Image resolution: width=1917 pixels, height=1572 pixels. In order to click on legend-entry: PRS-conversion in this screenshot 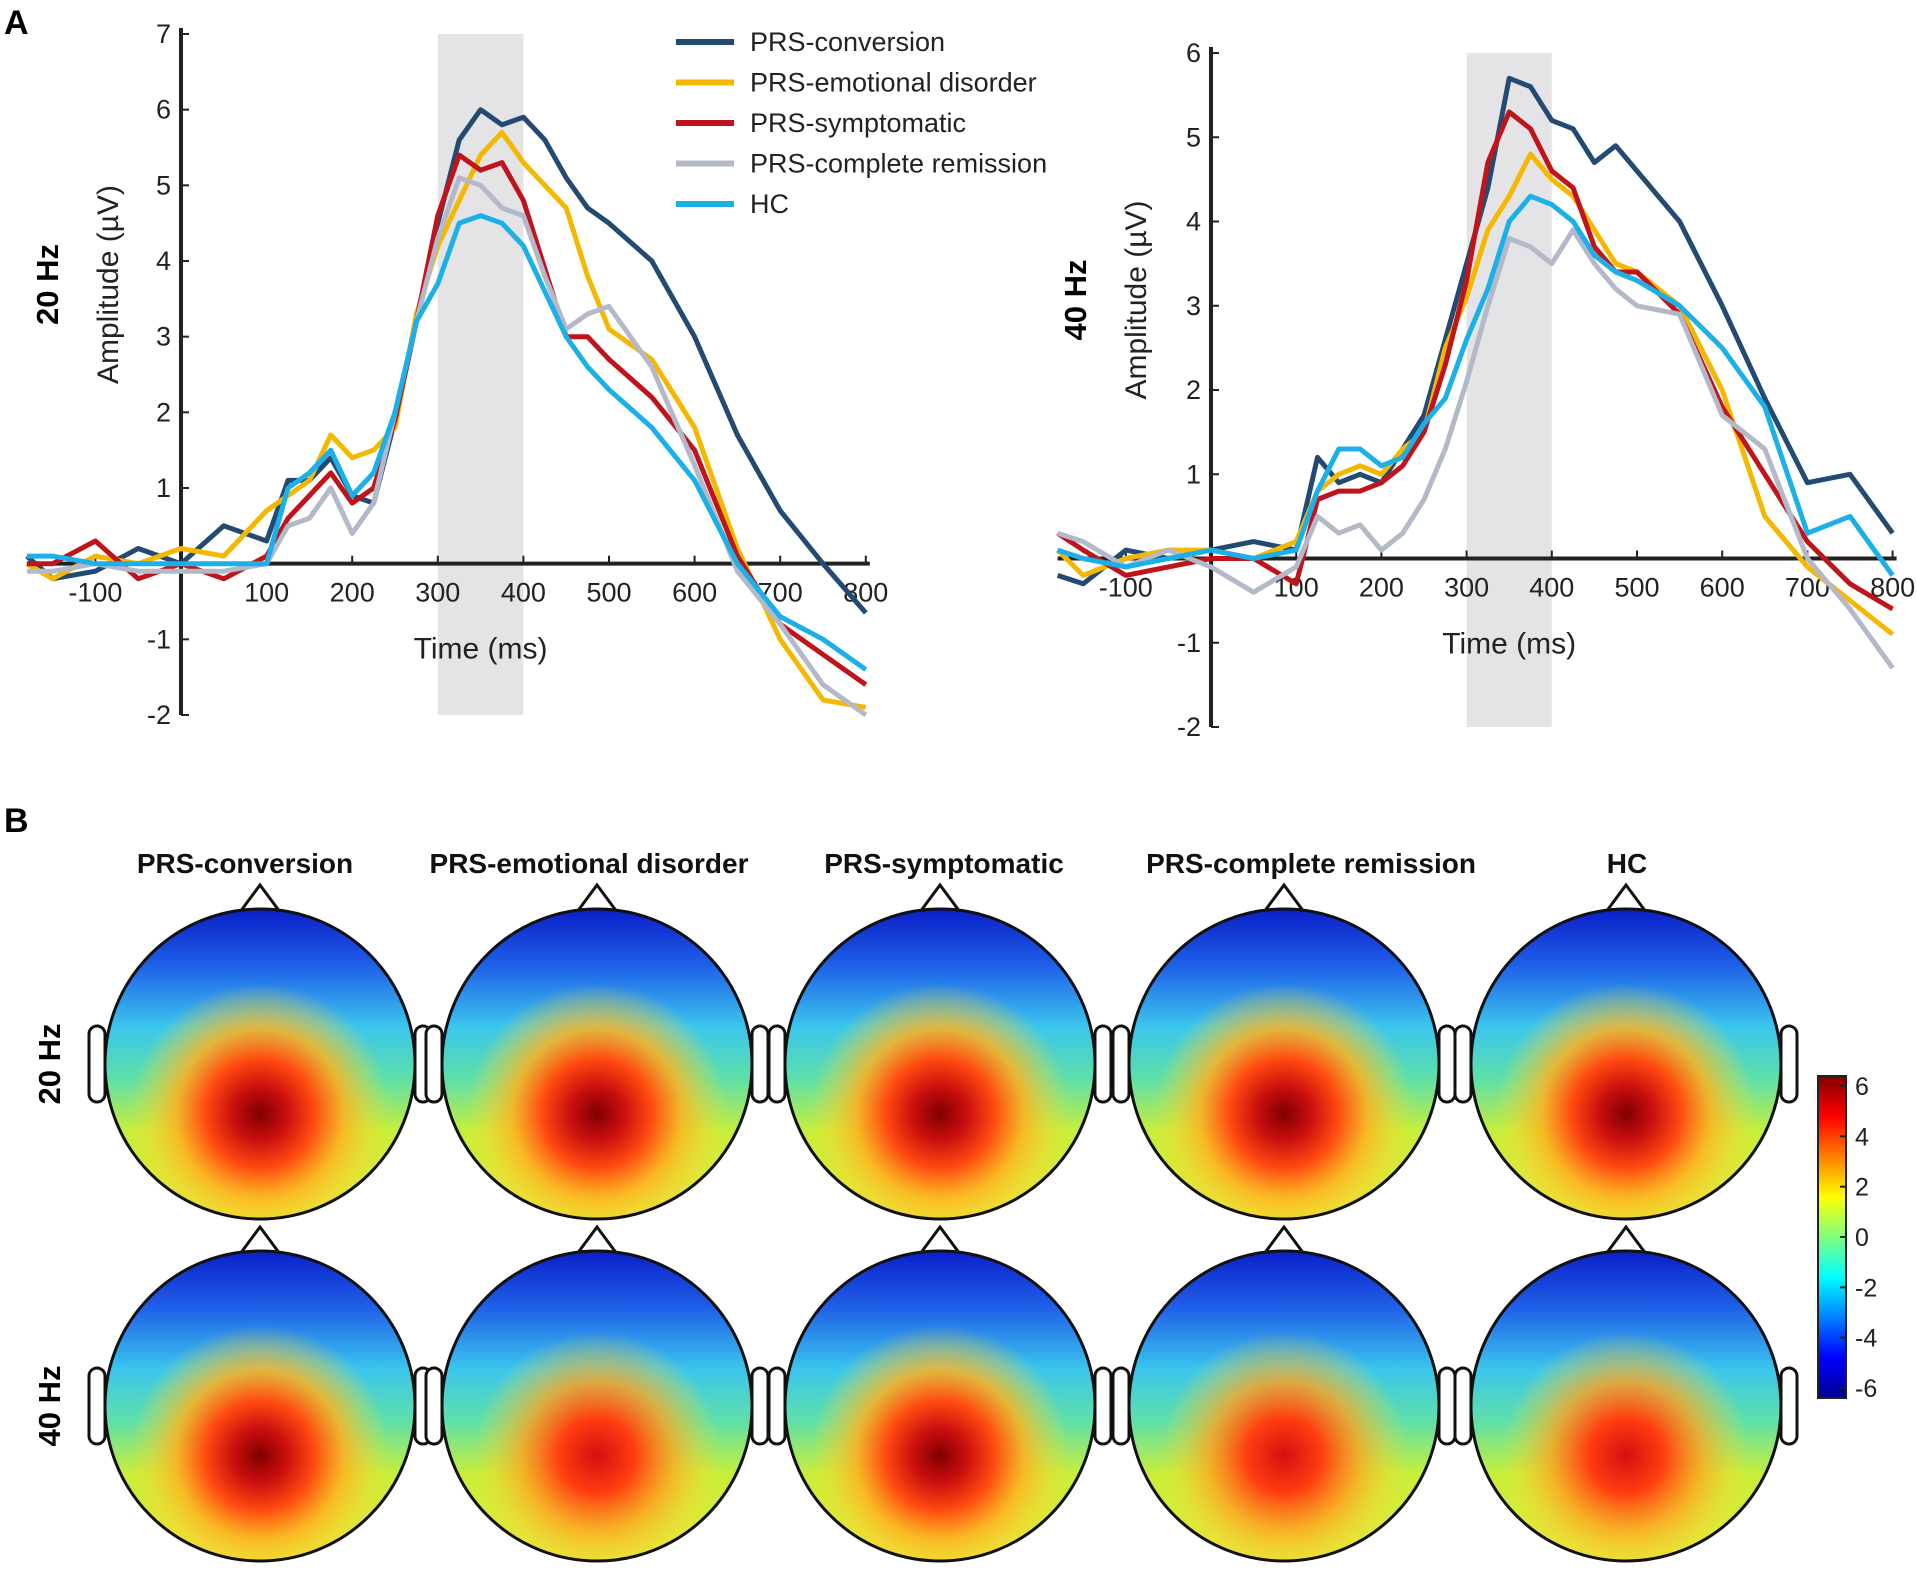, I will do `click(847, 42)`.